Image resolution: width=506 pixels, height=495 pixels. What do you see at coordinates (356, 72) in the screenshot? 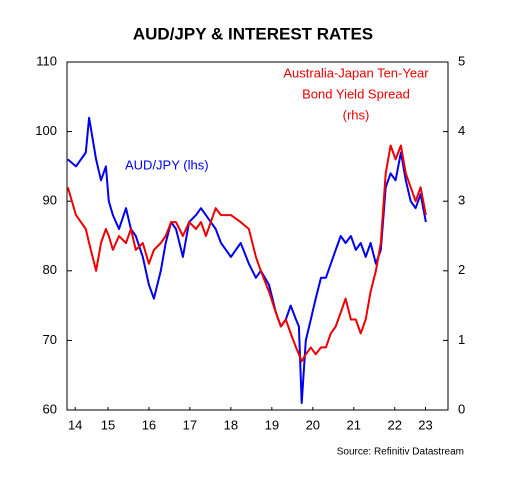
I see `annotation: Australia-Japan Ten-Year` at bounding box center [356, 72].